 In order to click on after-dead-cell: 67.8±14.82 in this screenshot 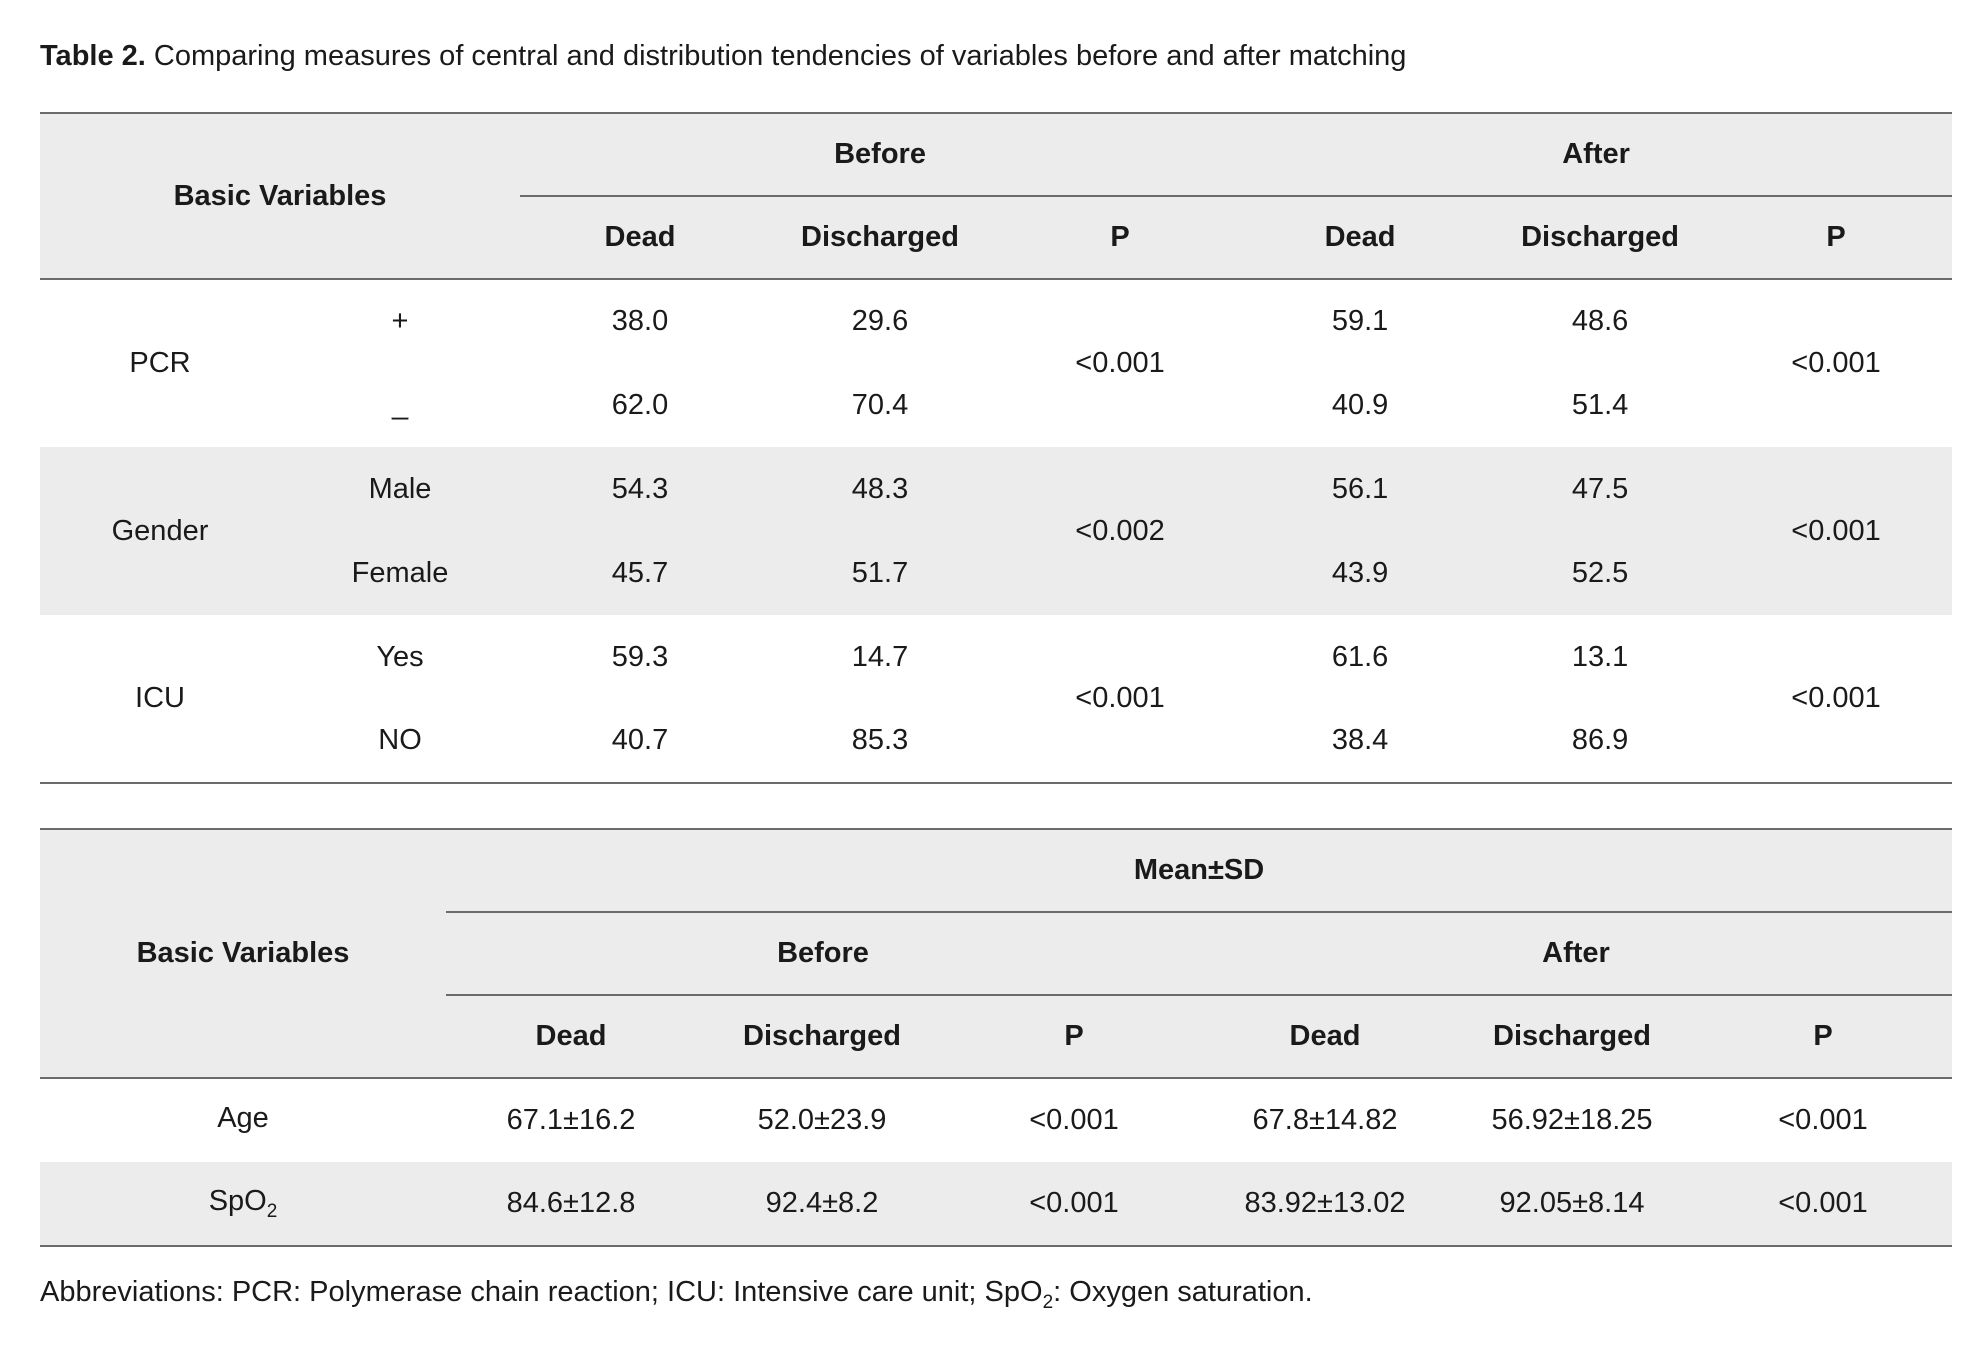, I will do `click(1325, 1120)`.